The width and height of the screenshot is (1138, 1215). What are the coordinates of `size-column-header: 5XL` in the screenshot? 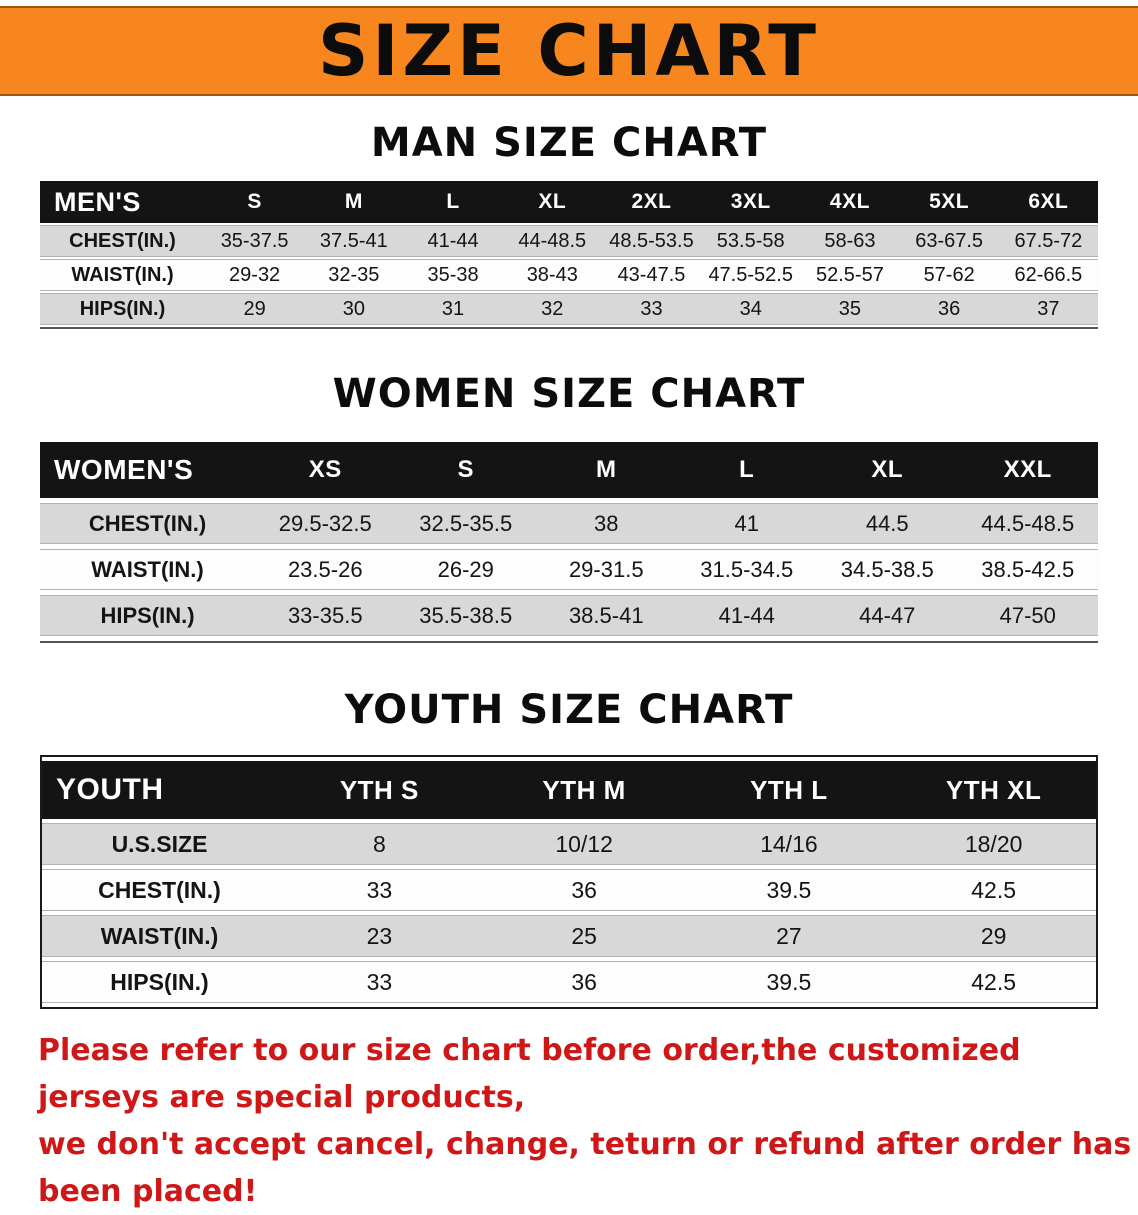 It's located at (949, 202).